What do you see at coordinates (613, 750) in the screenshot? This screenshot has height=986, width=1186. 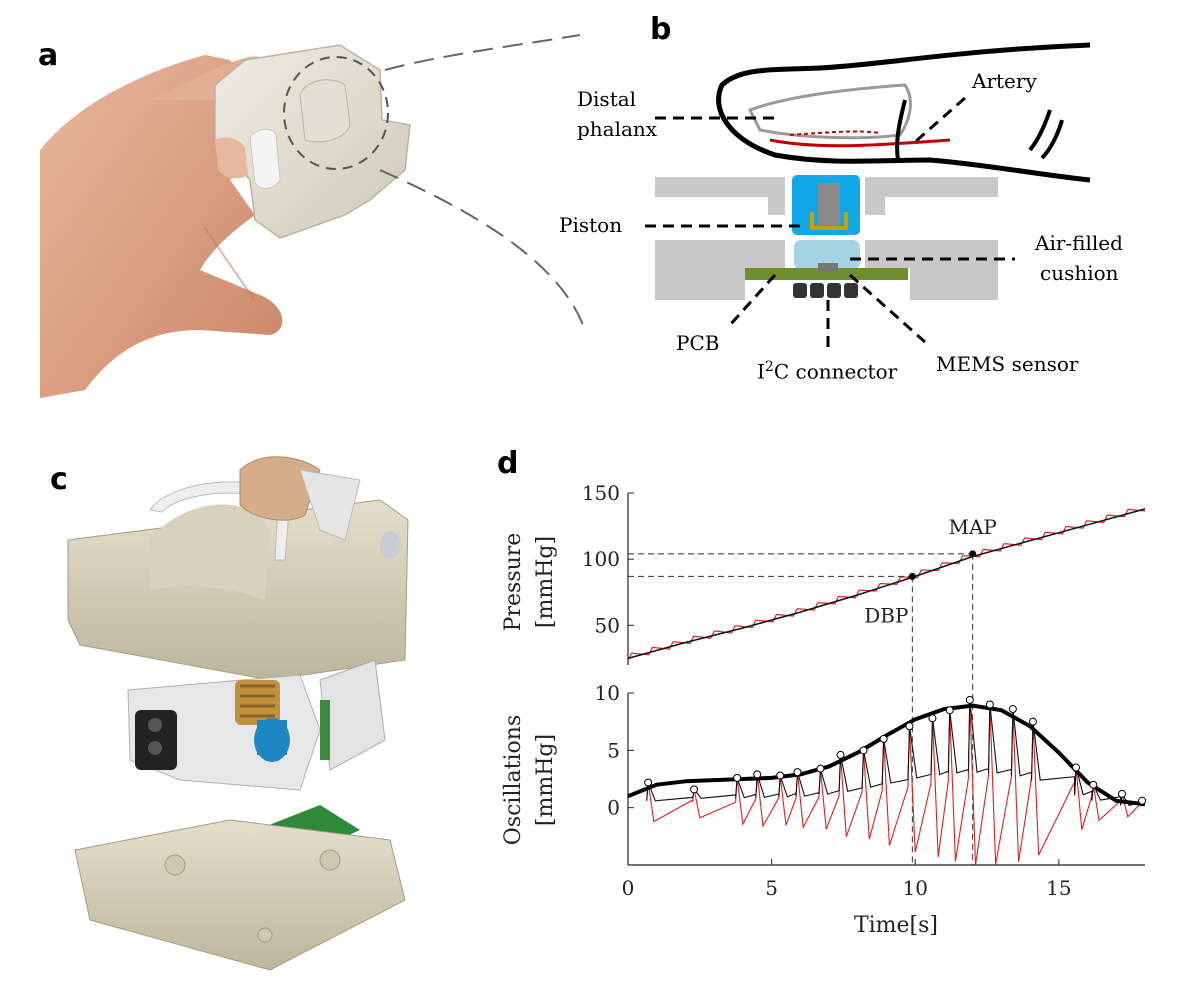 I see `oscillation-ytick-label: 5` at bounding box center [613, 750].